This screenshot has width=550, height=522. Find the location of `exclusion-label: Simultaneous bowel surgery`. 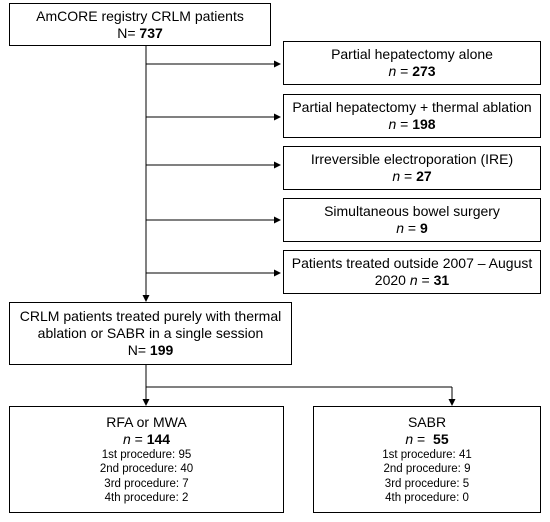

exclusion-label: Simultaneous bowel surgery is located at coordinates (412, 211).